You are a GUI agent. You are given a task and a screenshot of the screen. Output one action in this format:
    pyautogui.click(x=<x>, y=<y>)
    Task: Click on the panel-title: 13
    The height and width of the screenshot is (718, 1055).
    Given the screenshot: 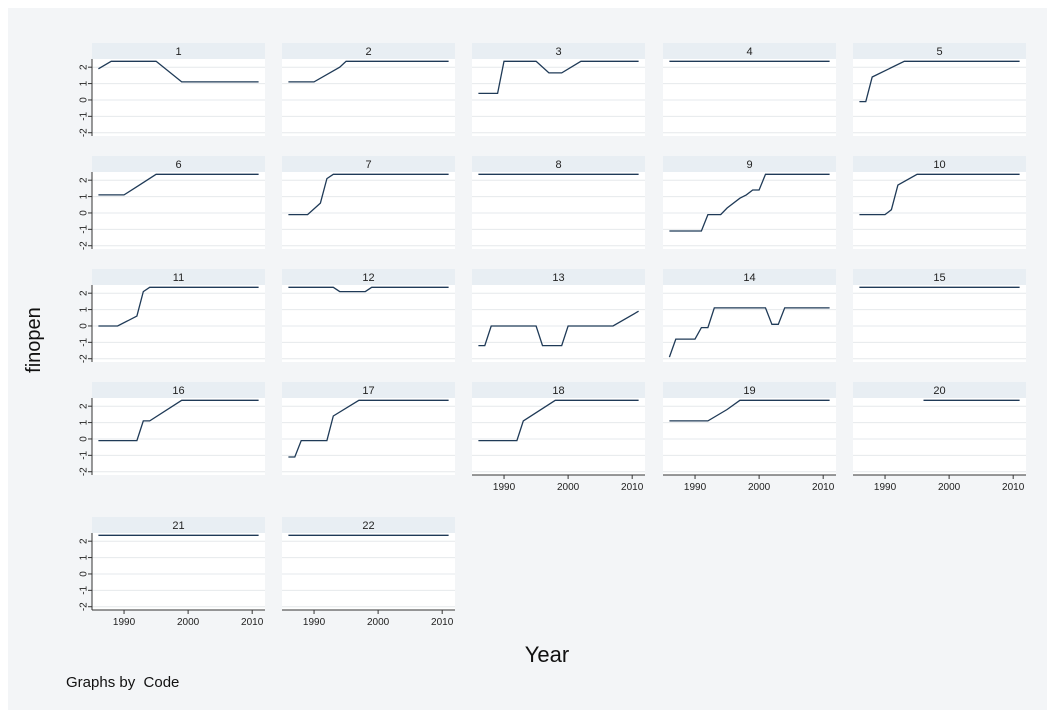 What is the action you would take?
    pyautogui.click(x=558, y=278)
    